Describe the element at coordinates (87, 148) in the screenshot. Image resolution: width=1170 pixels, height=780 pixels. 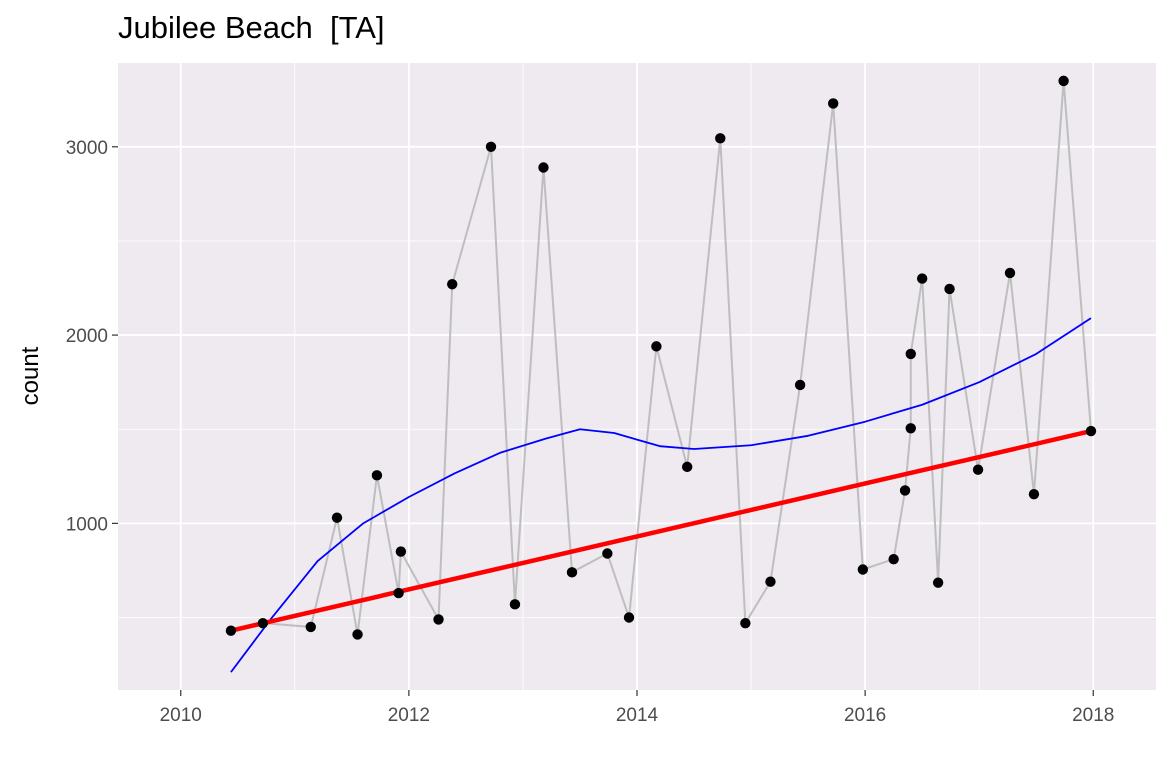
I see `y-tick-label: 3000` at that location.